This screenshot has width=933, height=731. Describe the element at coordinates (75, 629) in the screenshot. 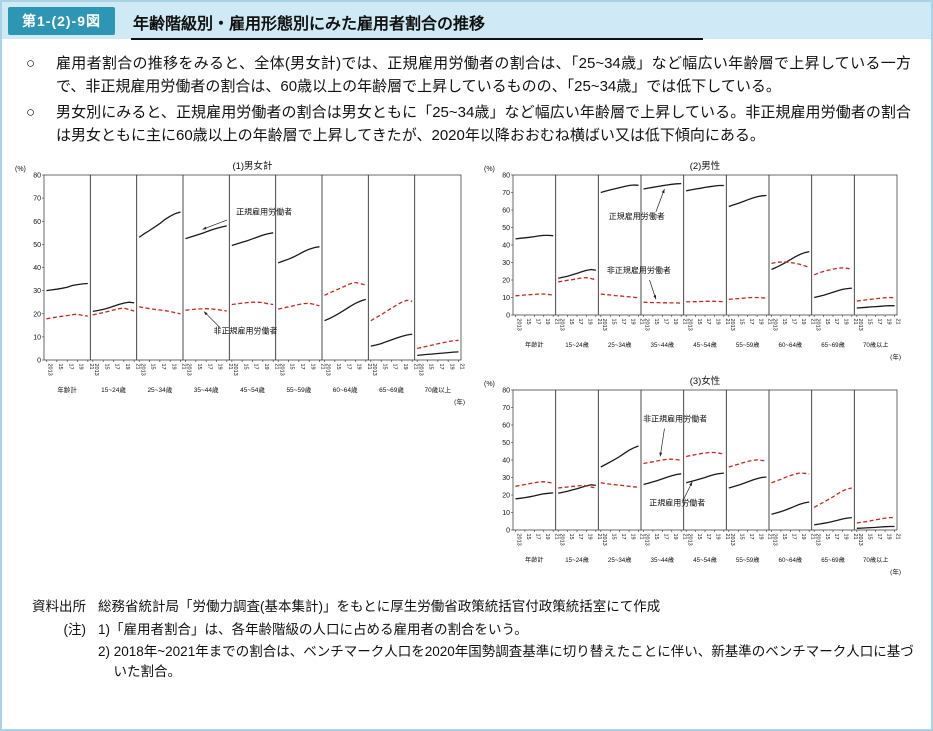

I see `note-label: (注)` at that location.